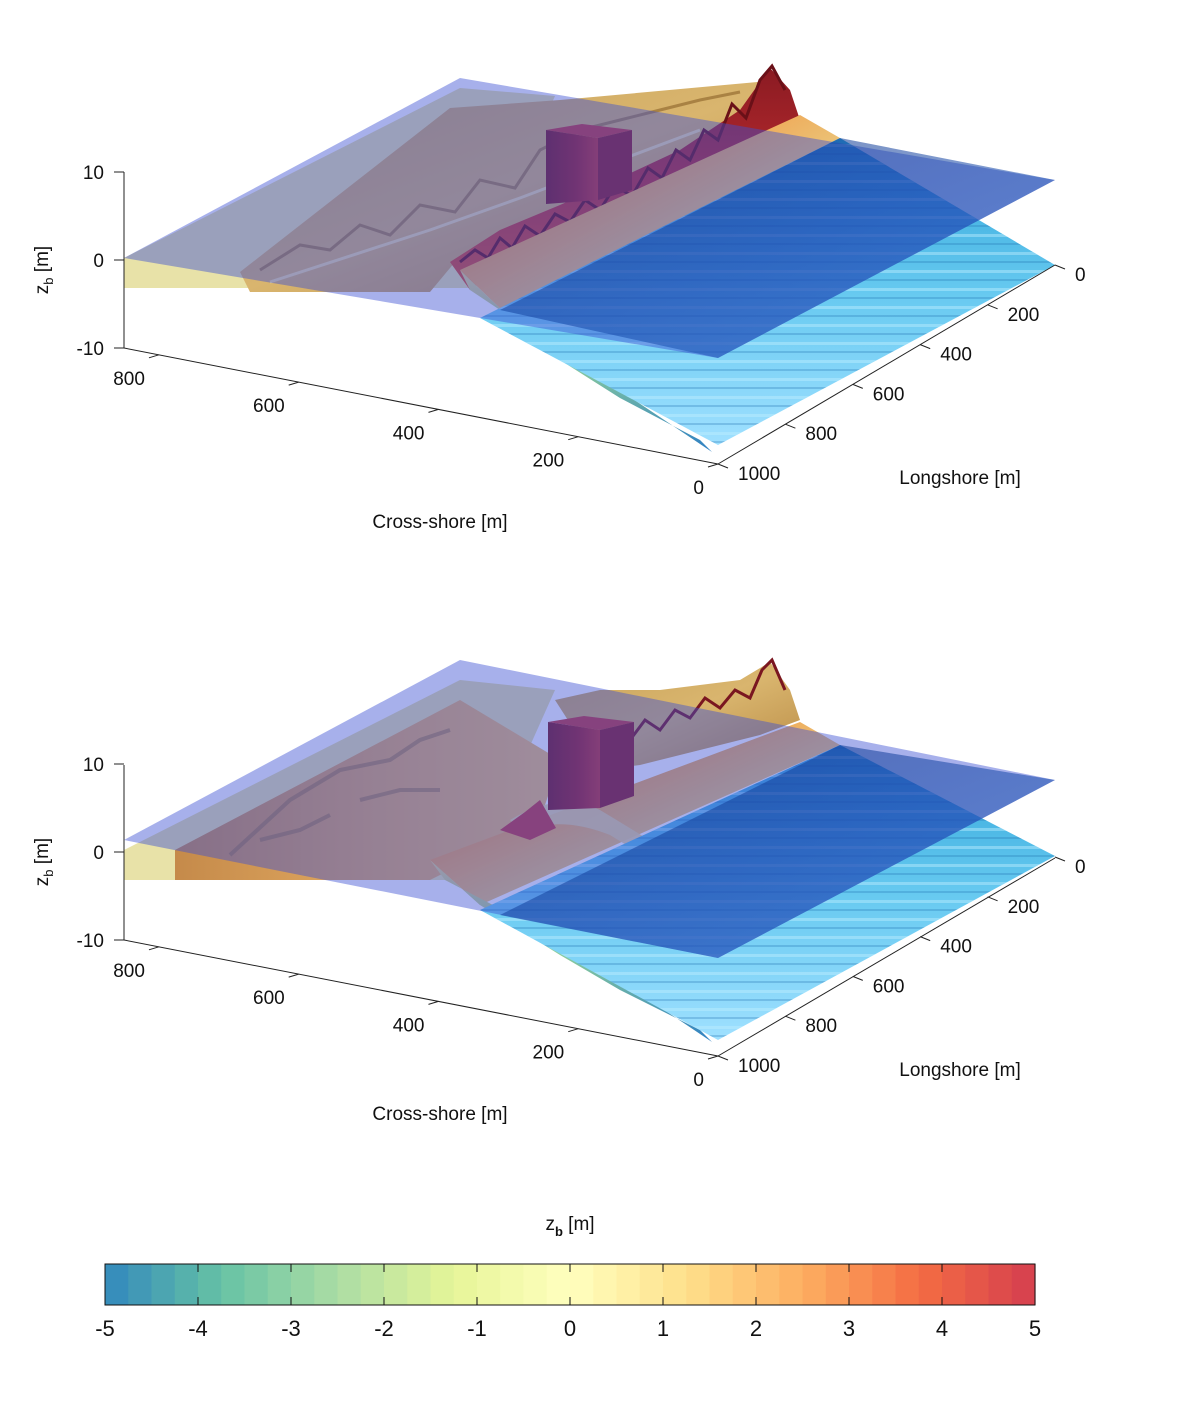  I want to click on colorbar-tick-label: 1, so click(663, 1328).